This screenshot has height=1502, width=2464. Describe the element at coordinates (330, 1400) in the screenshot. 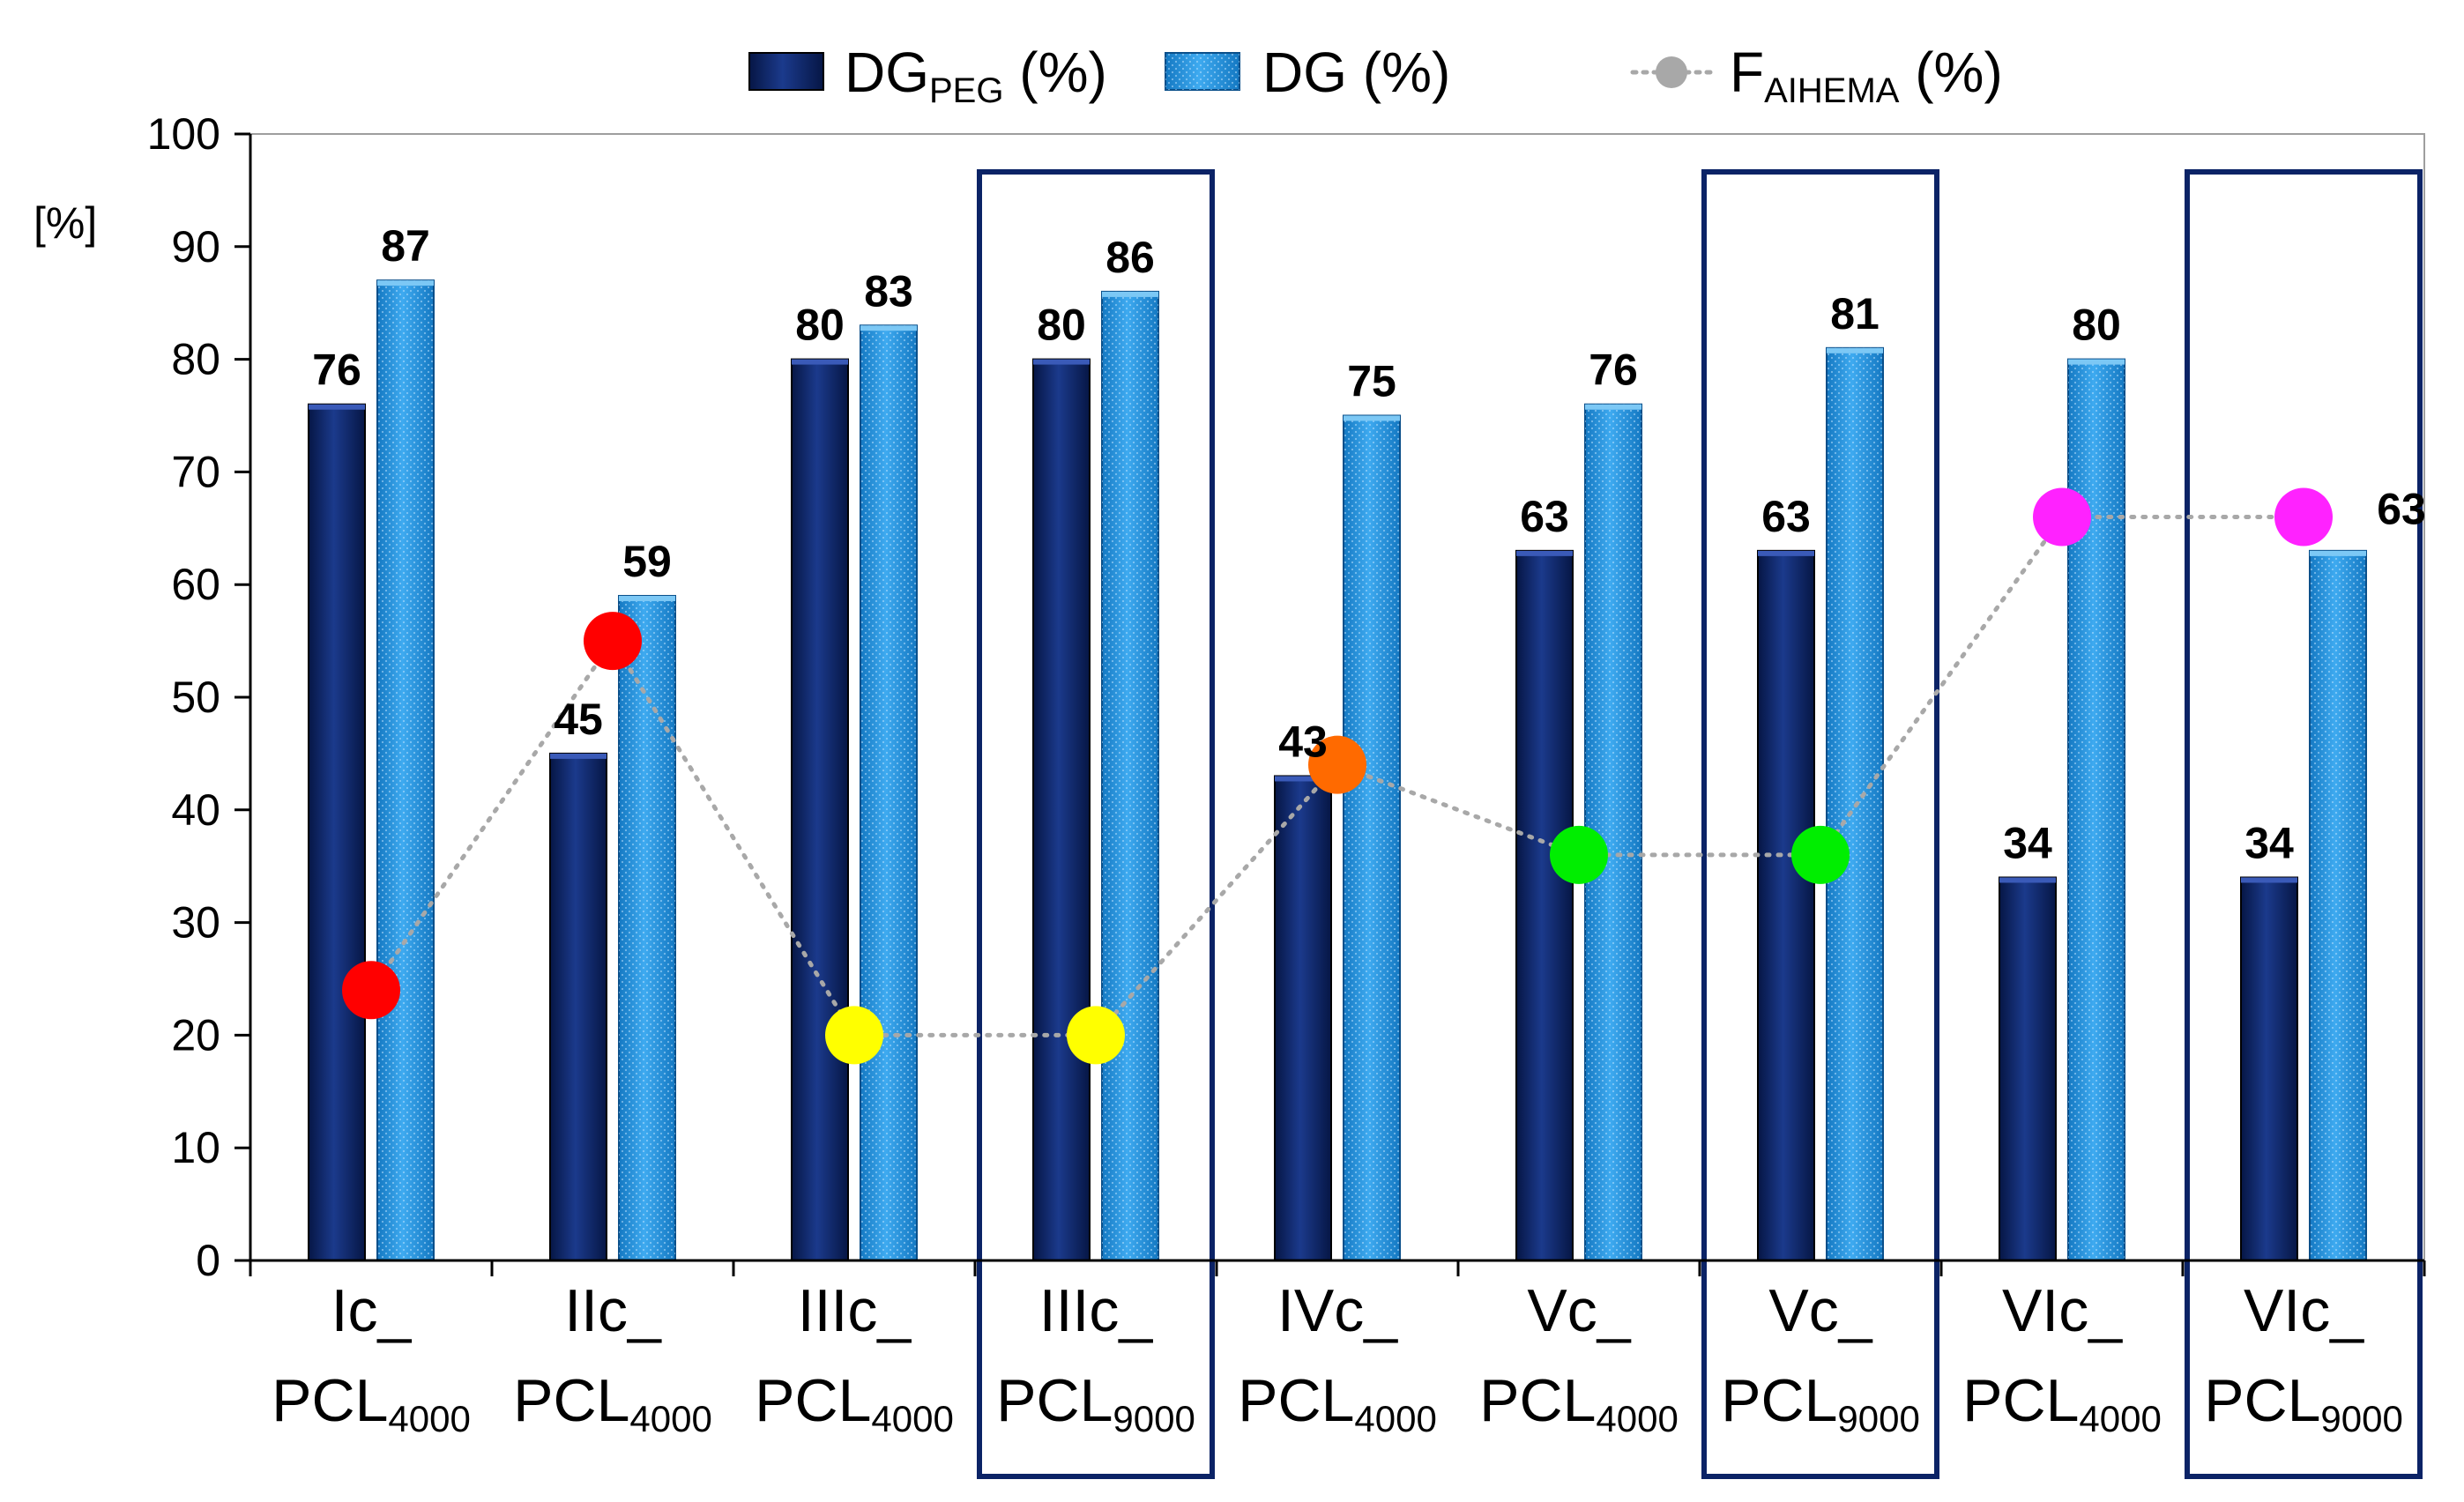

I see `x-category-base-1: PCL` at that location.